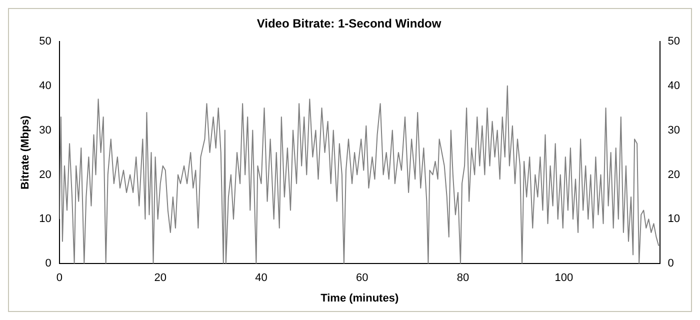  I want to click on x-tick-label: 20, so click(160, 278).